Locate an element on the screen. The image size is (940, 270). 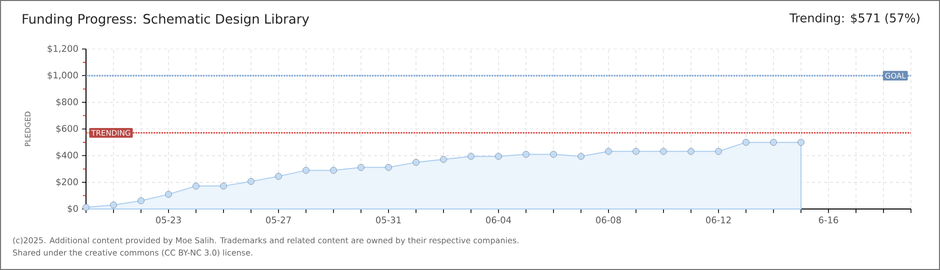
text: (c)2025. Additional content provided by Moe Salih. Trademarks and related content are owned by their respective companies. is located at coordinates (265, 241).